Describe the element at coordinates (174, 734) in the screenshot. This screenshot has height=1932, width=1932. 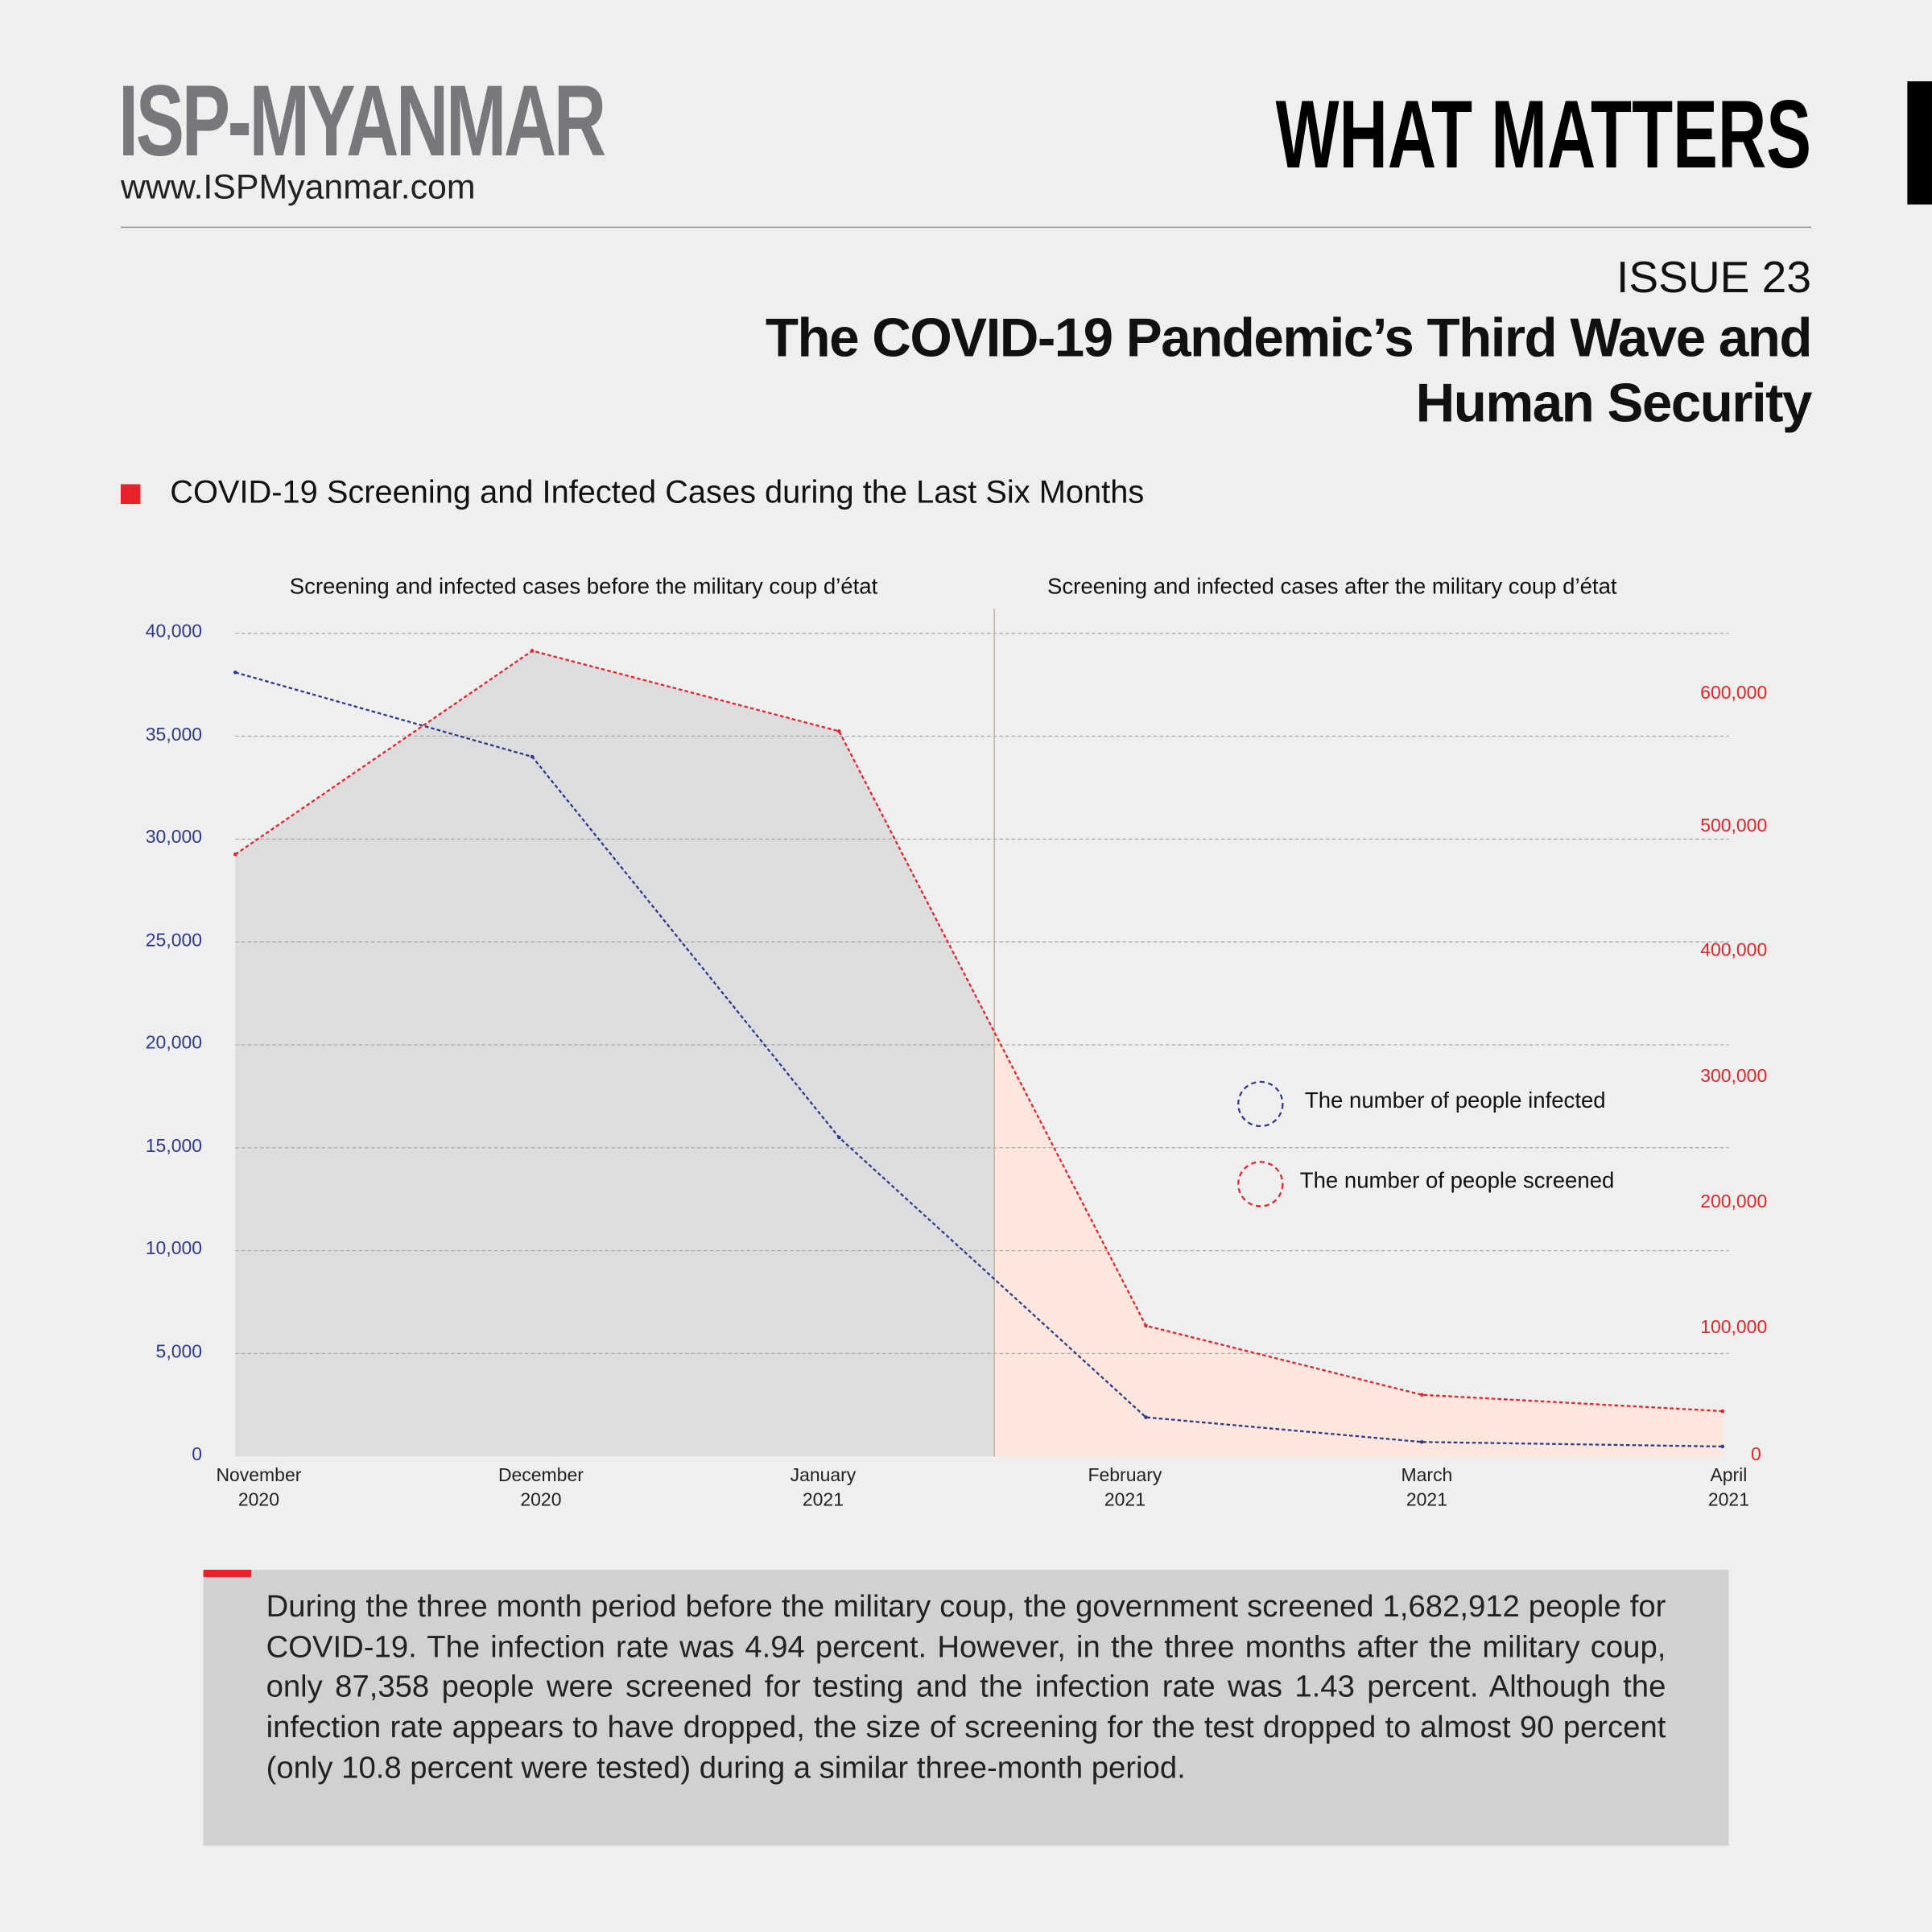
I see `y-left-tick-label: 35,000` at that location.